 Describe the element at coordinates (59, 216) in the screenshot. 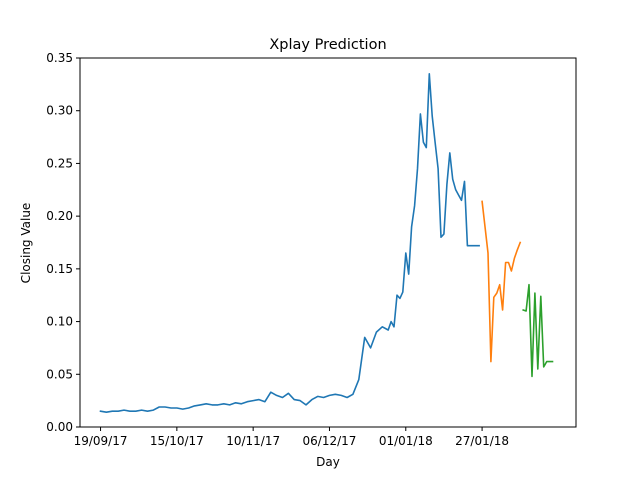

I see `y-tick-label: 0.20` at that location.